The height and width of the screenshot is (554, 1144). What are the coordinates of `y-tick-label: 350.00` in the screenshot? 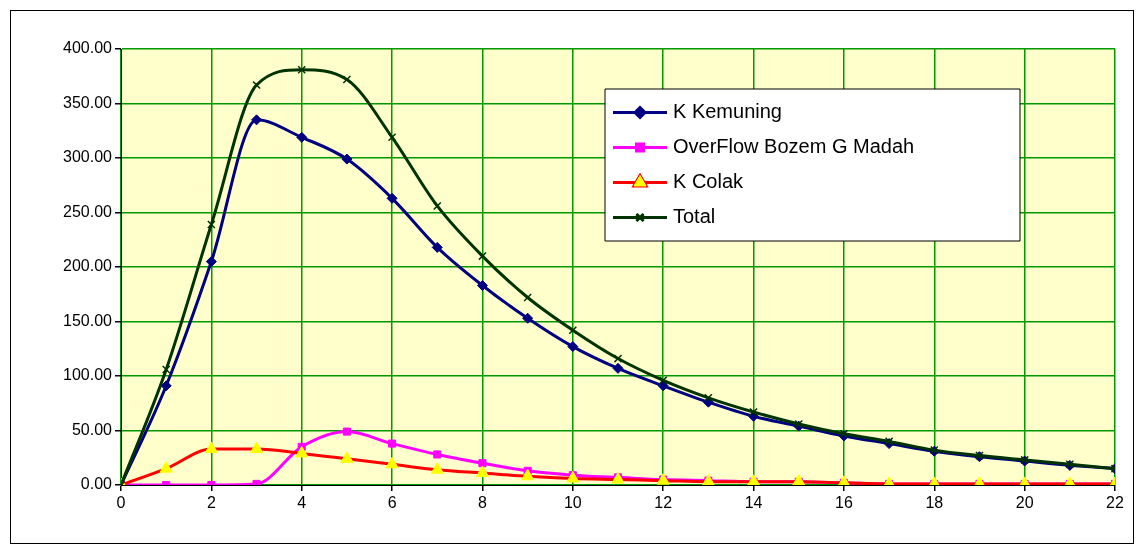 It's located at (88, 102).